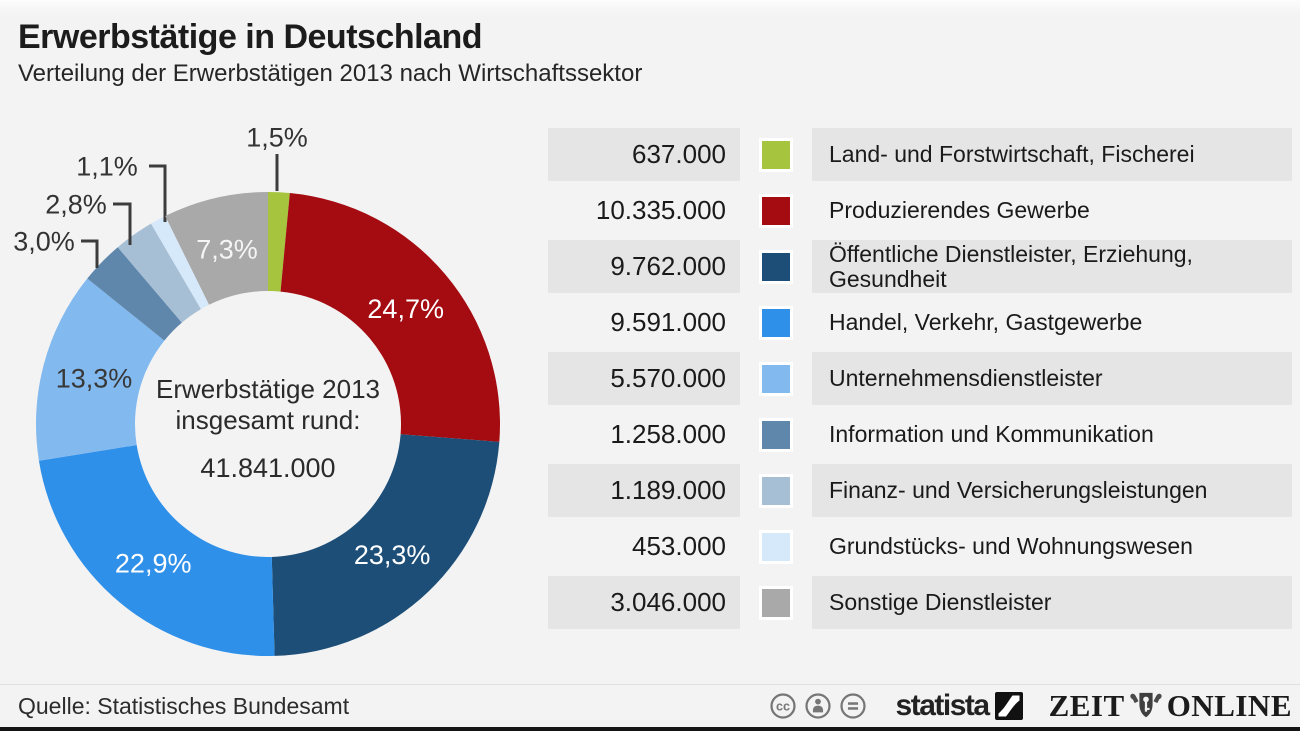 This screenshot has width=1300, height=731. What do you see at coordinates (1052, 154) in the screenshot?
I see `legend-label: Land- und Forstwirtschaft, Fischerei` at bounding box center [1052, 154].